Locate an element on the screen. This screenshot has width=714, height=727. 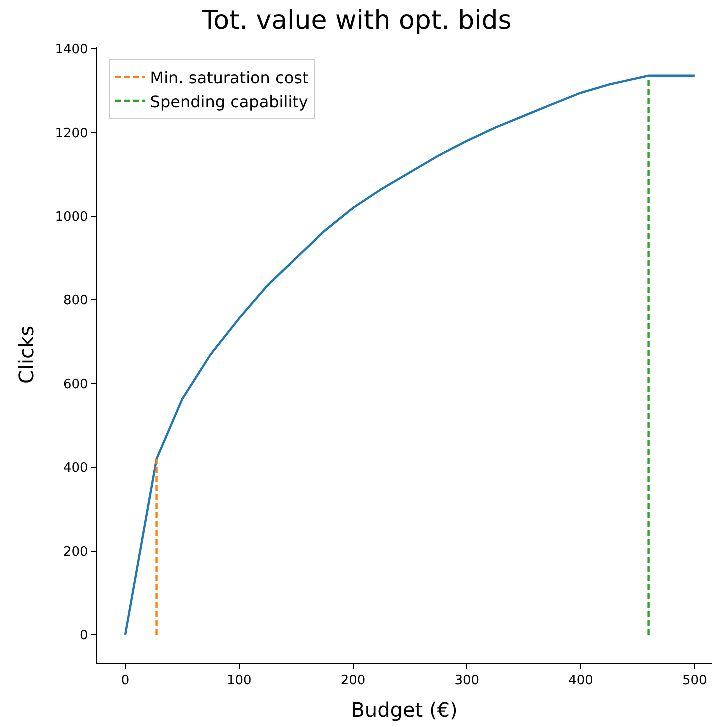
y-tick-label: 400 is located at coordinates (75, 468).